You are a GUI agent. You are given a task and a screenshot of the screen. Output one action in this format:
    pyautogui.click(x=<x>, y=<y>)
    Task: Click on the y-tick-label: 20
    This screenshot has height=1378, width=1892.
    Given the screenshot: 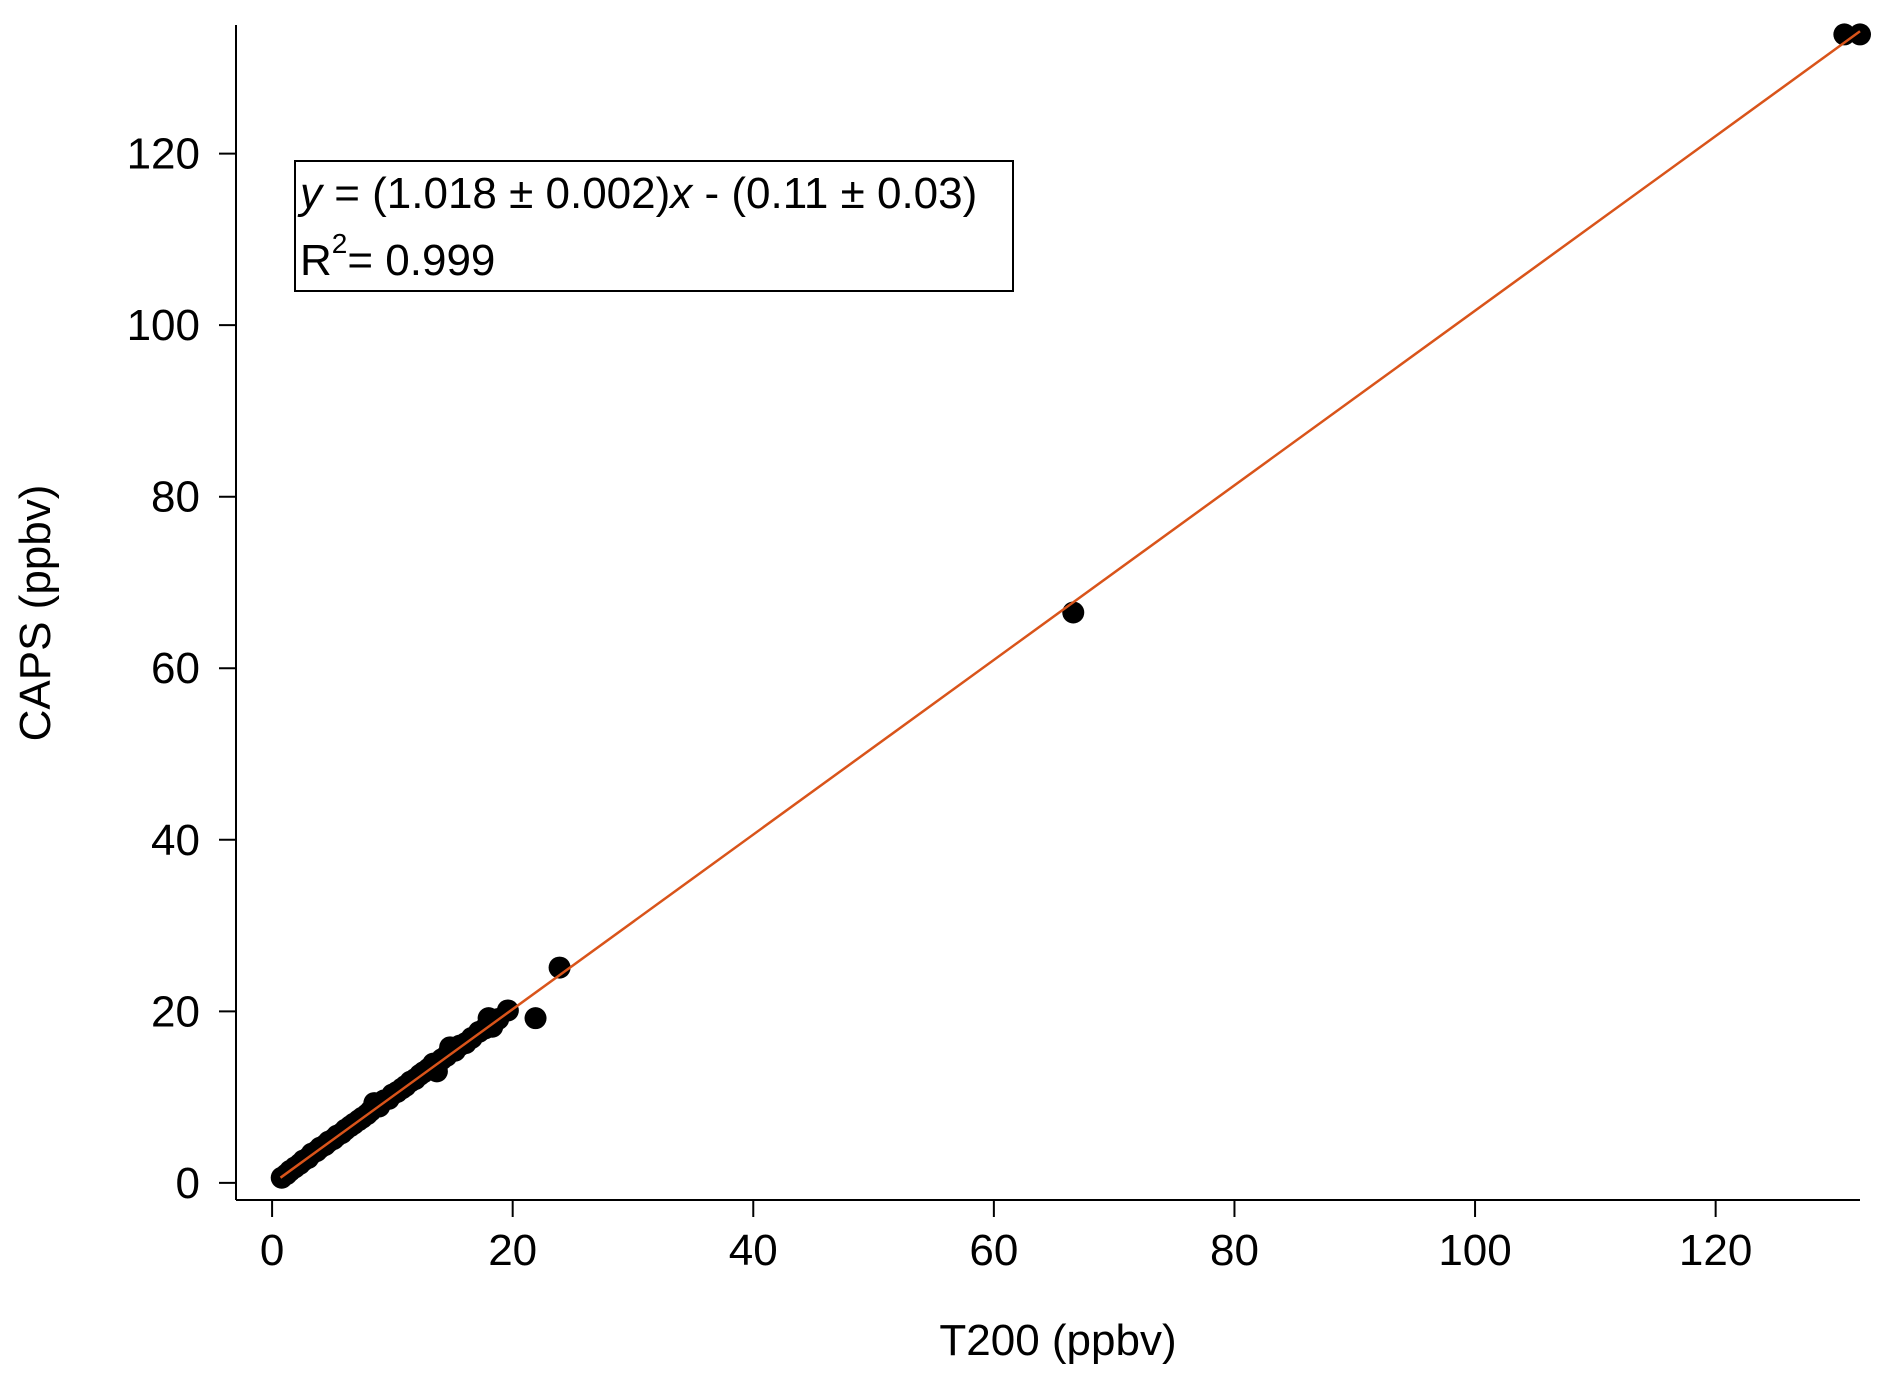 What is the action you would take?
    pyautogui.click(x=175, y=1011)
    